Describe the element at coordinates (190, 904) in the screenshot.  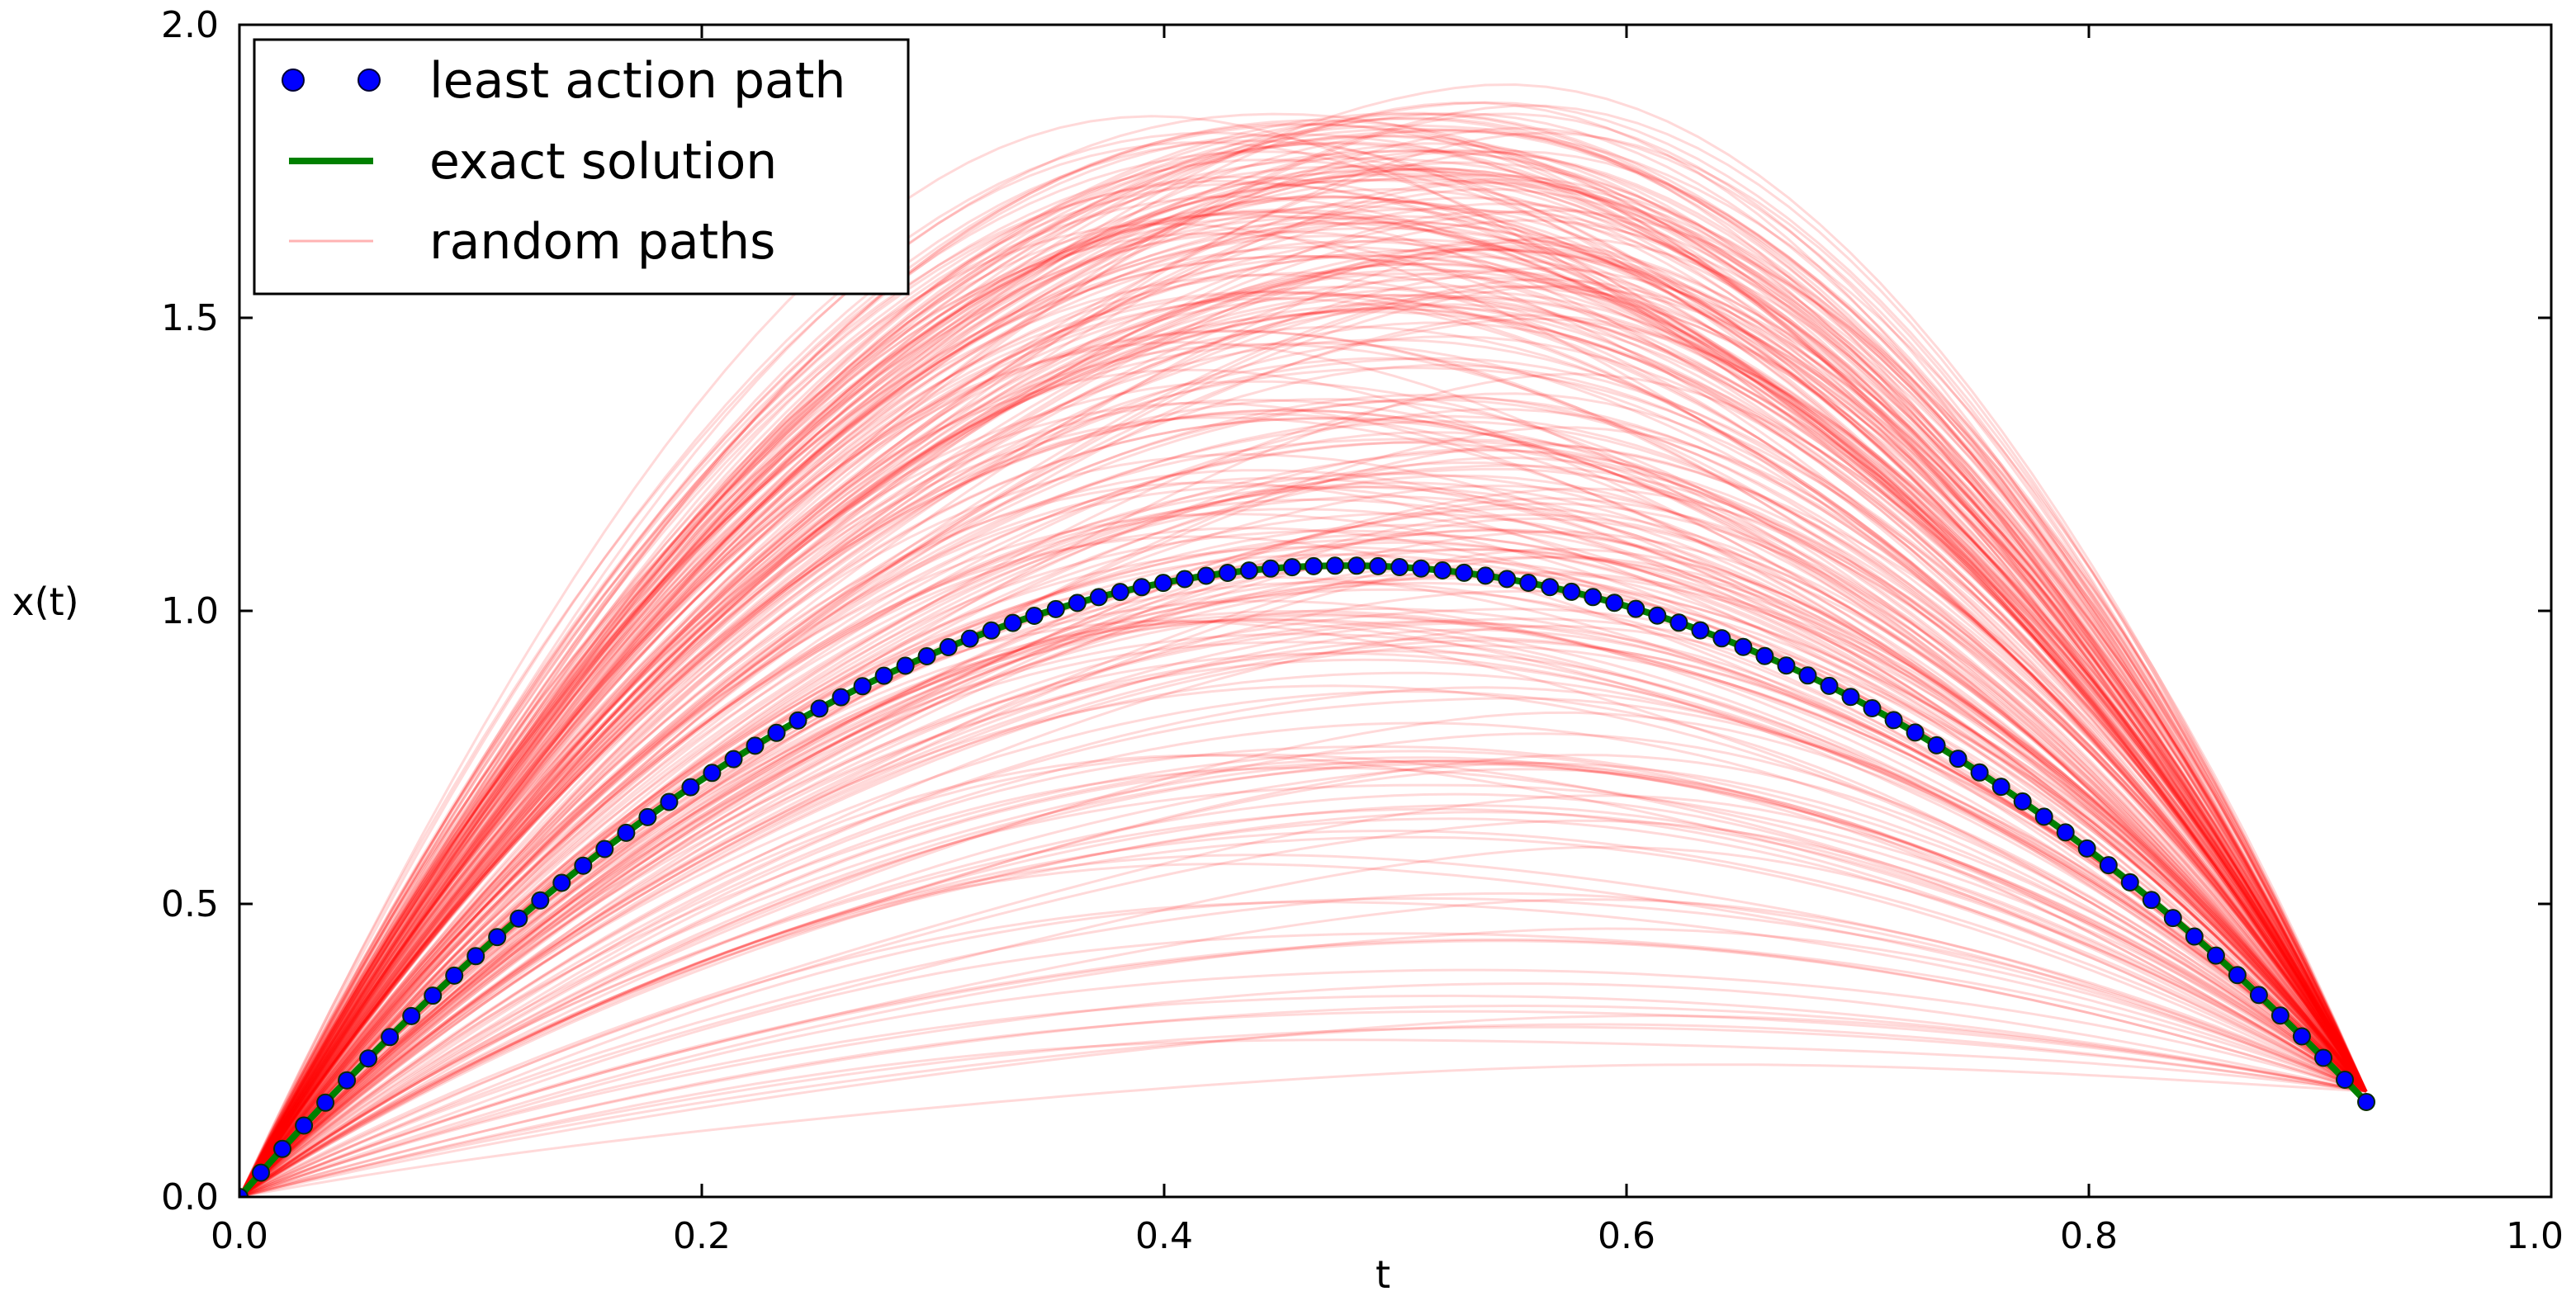
I see `y-tick-label: 0.5` at that location.